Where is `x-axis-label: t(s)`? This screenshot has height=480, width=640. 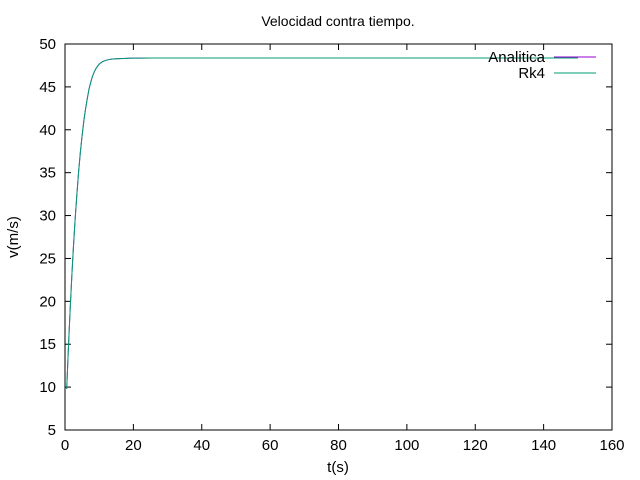 x-axis-label: t(s) is located at coordinates (338, 467).